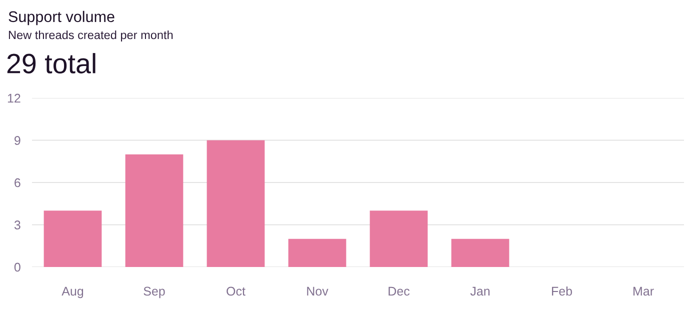  Describe the element at coordinates (14, 98) in the screenshot. I see `y-tick-label: 12` at that location.